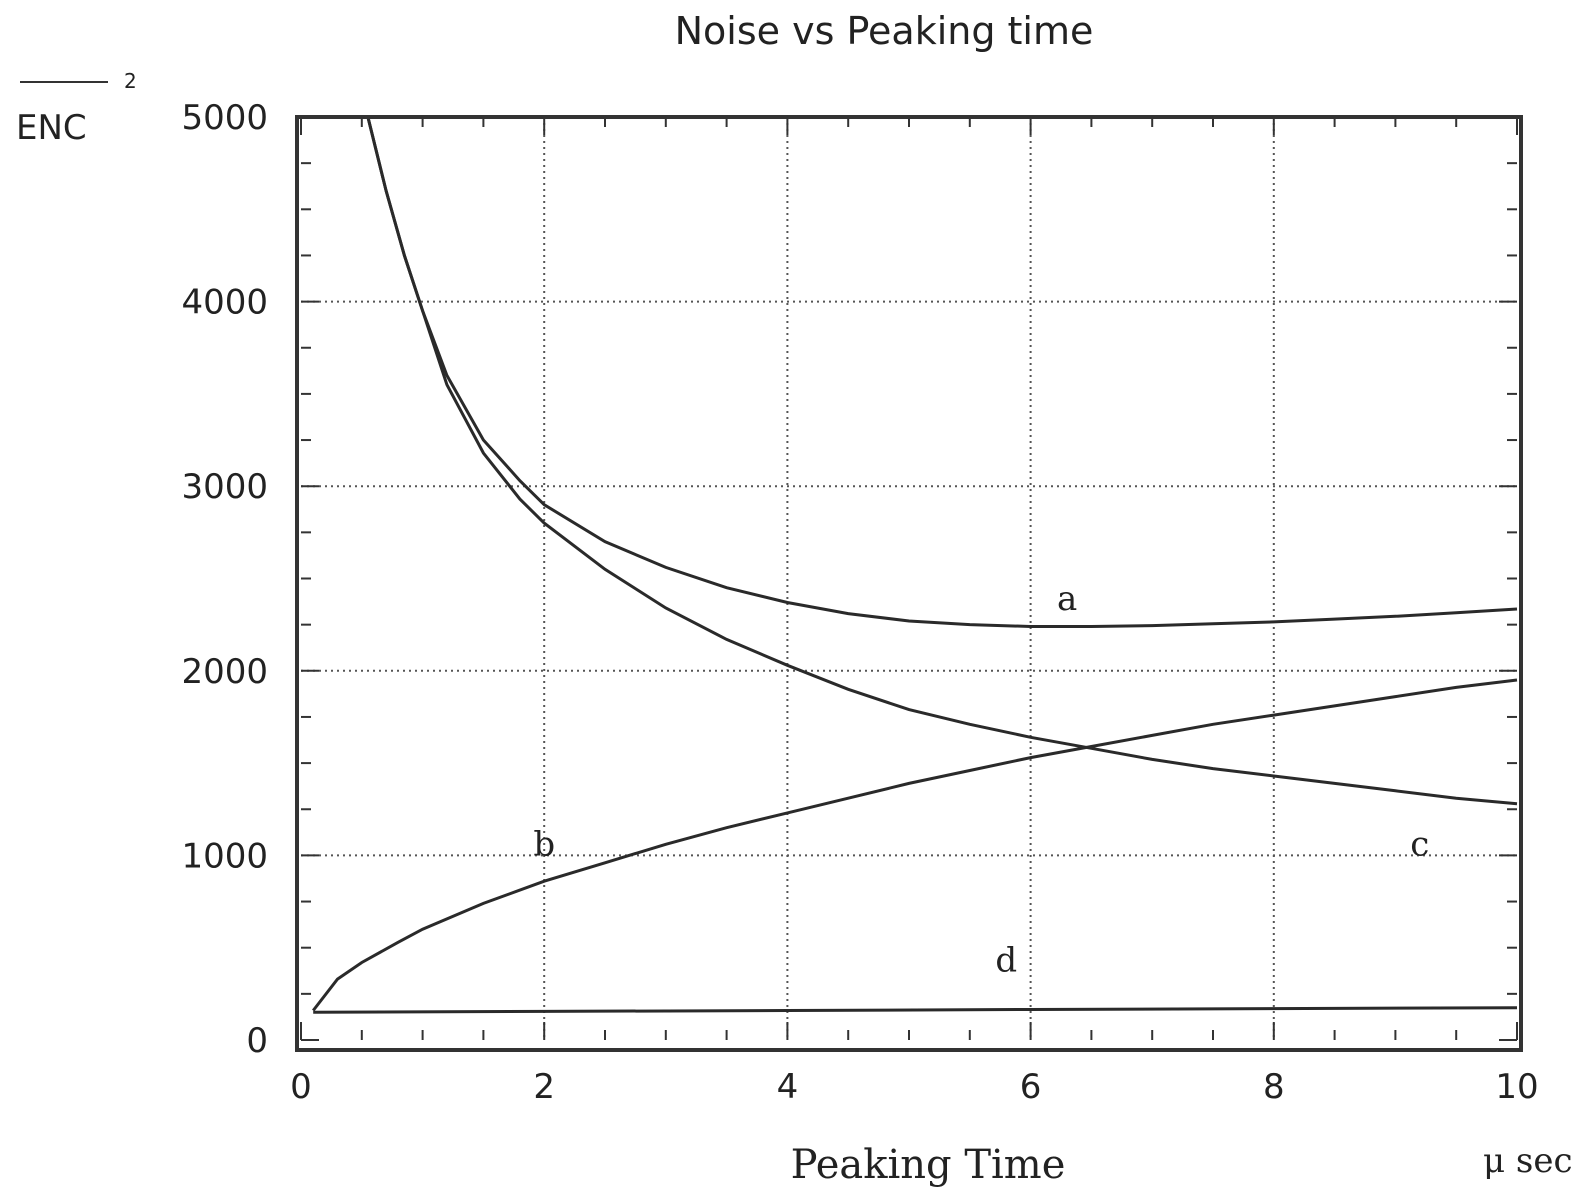 The width and height of the screenshot is (1592, 1197). I want to click on x-tick-label-8: 8, so click(1274, 1087).